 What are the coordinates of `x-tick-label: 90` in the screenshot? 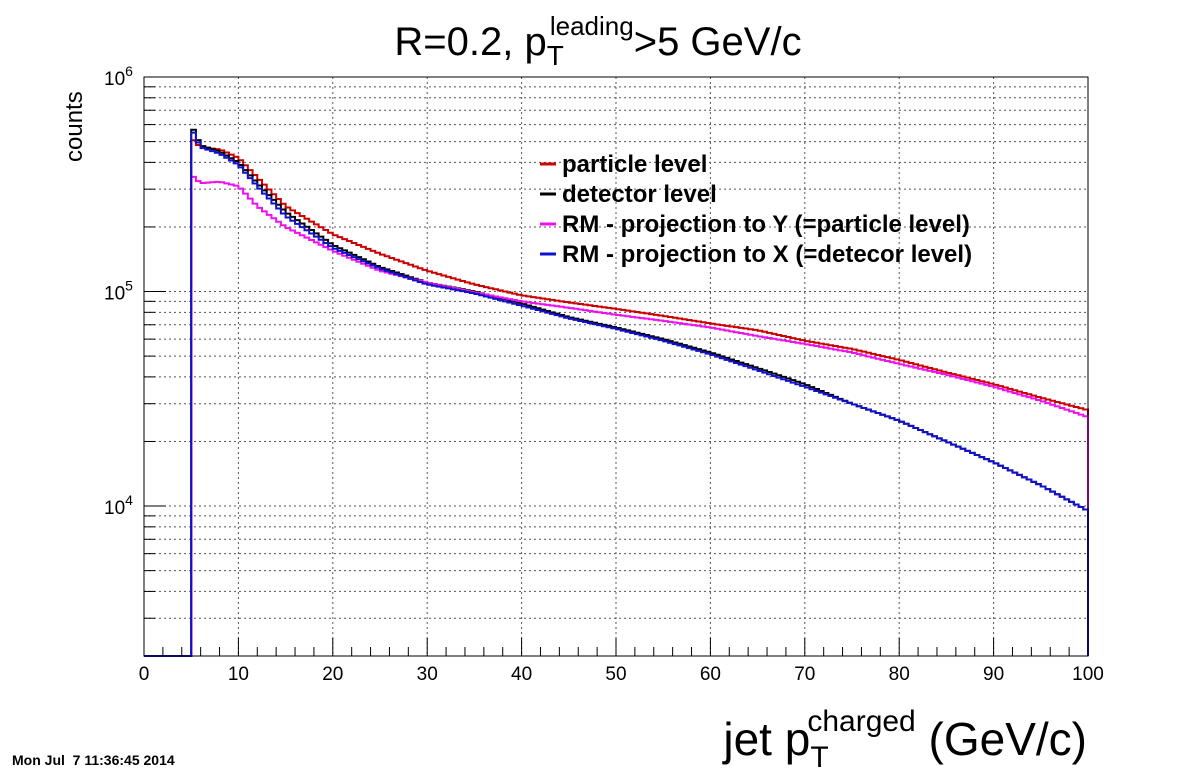 It's located at (993, 674).